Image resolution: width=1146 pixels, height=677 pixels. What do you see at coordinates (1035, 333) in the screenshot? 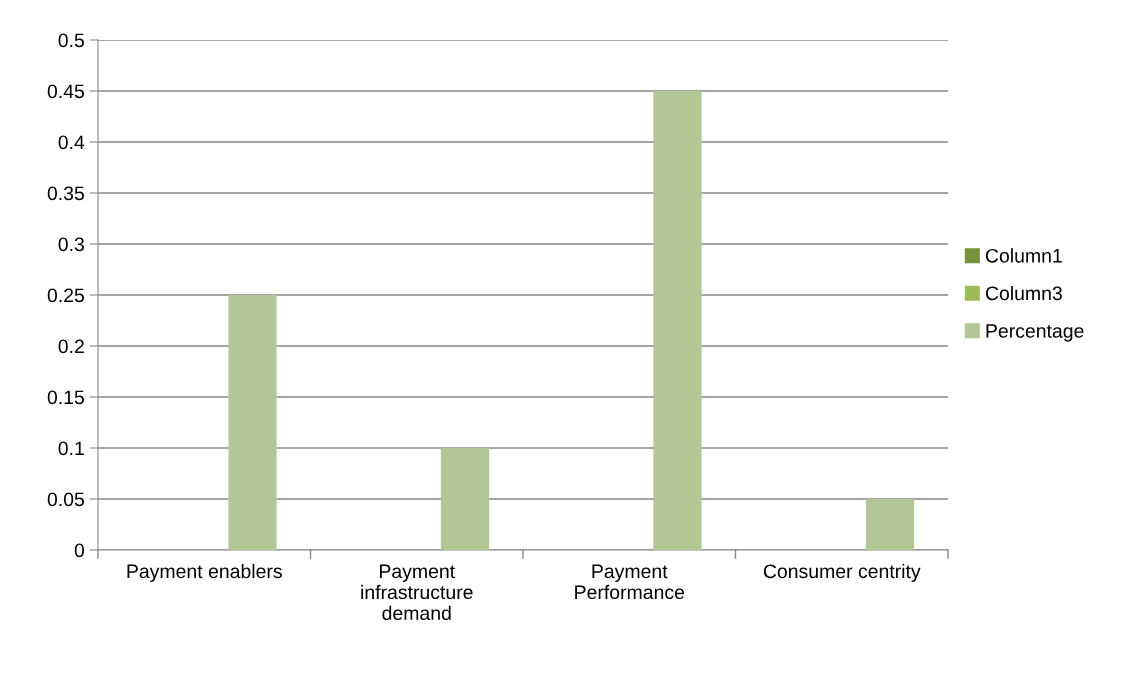
I see `legend-label: Percentage` at bounding box center [1035, 333].